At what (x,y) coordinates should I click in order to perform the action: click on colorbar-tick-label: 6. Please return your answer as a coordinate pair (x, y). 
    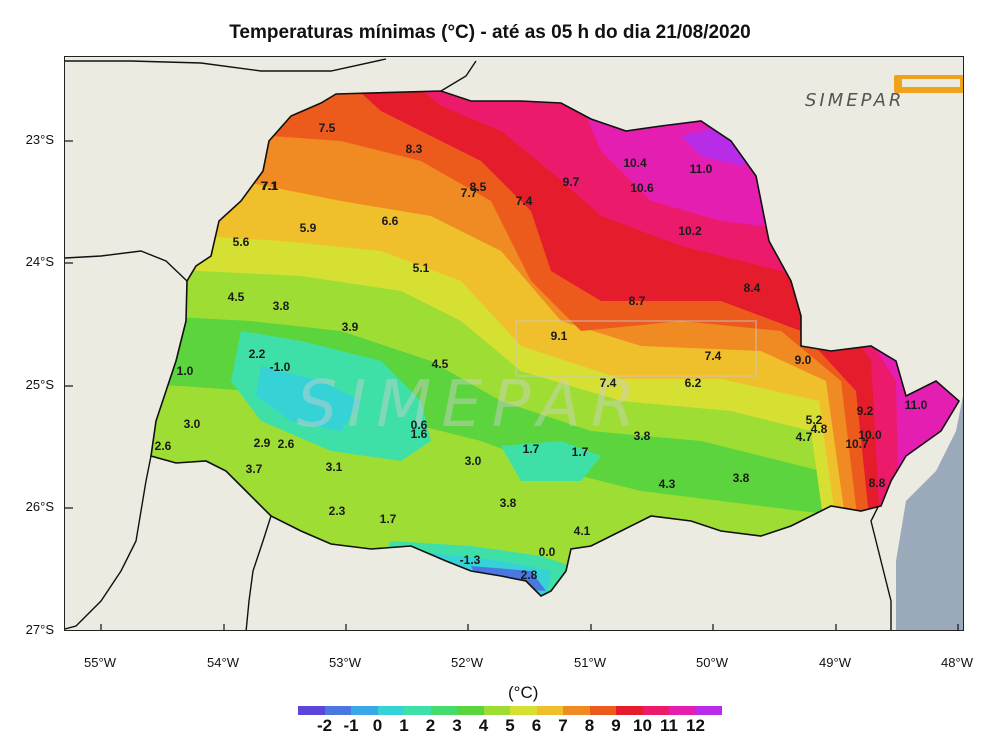
    Looking at the image, I should click on (536, 725).